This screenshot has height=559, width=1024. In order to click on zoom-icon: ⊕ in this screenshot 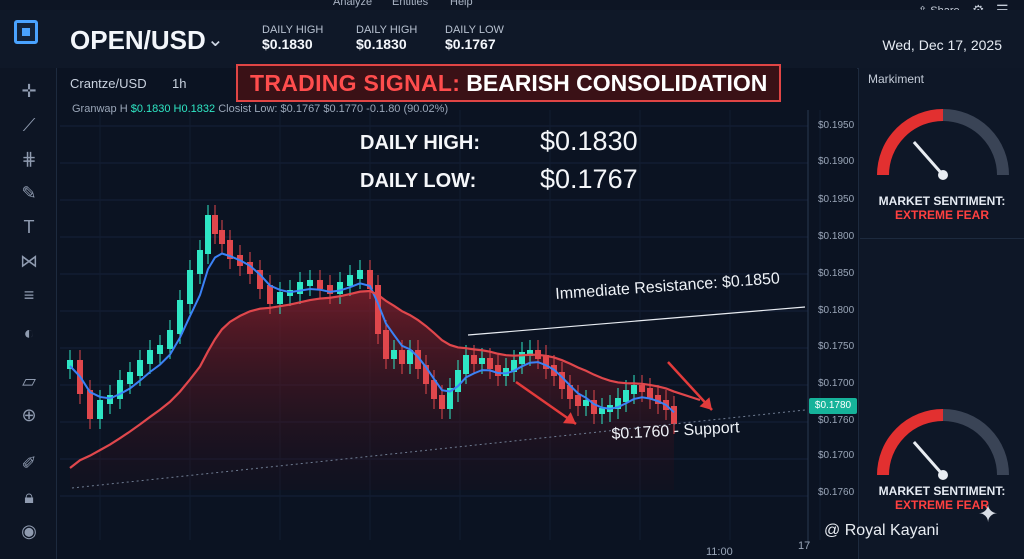, I will do `click(29, 415)`.